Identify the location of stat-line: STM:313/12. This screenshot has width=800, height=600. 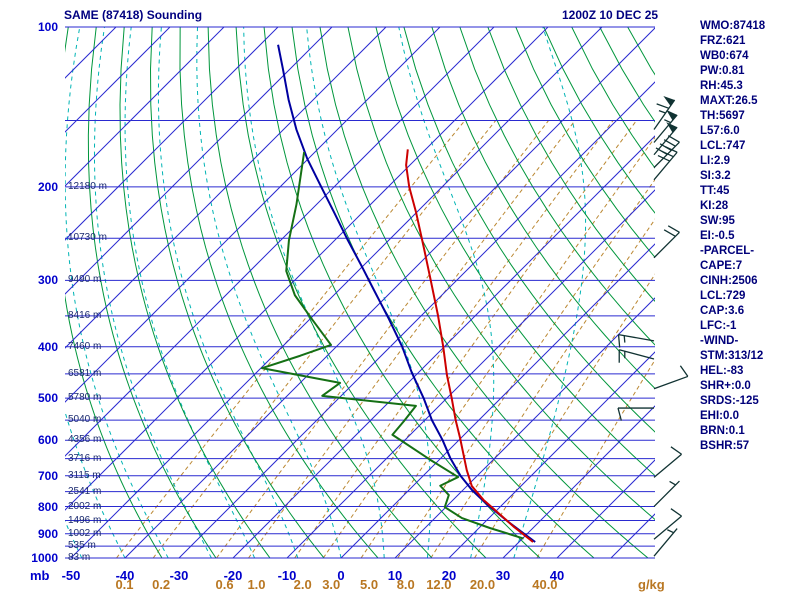
(732, 356).